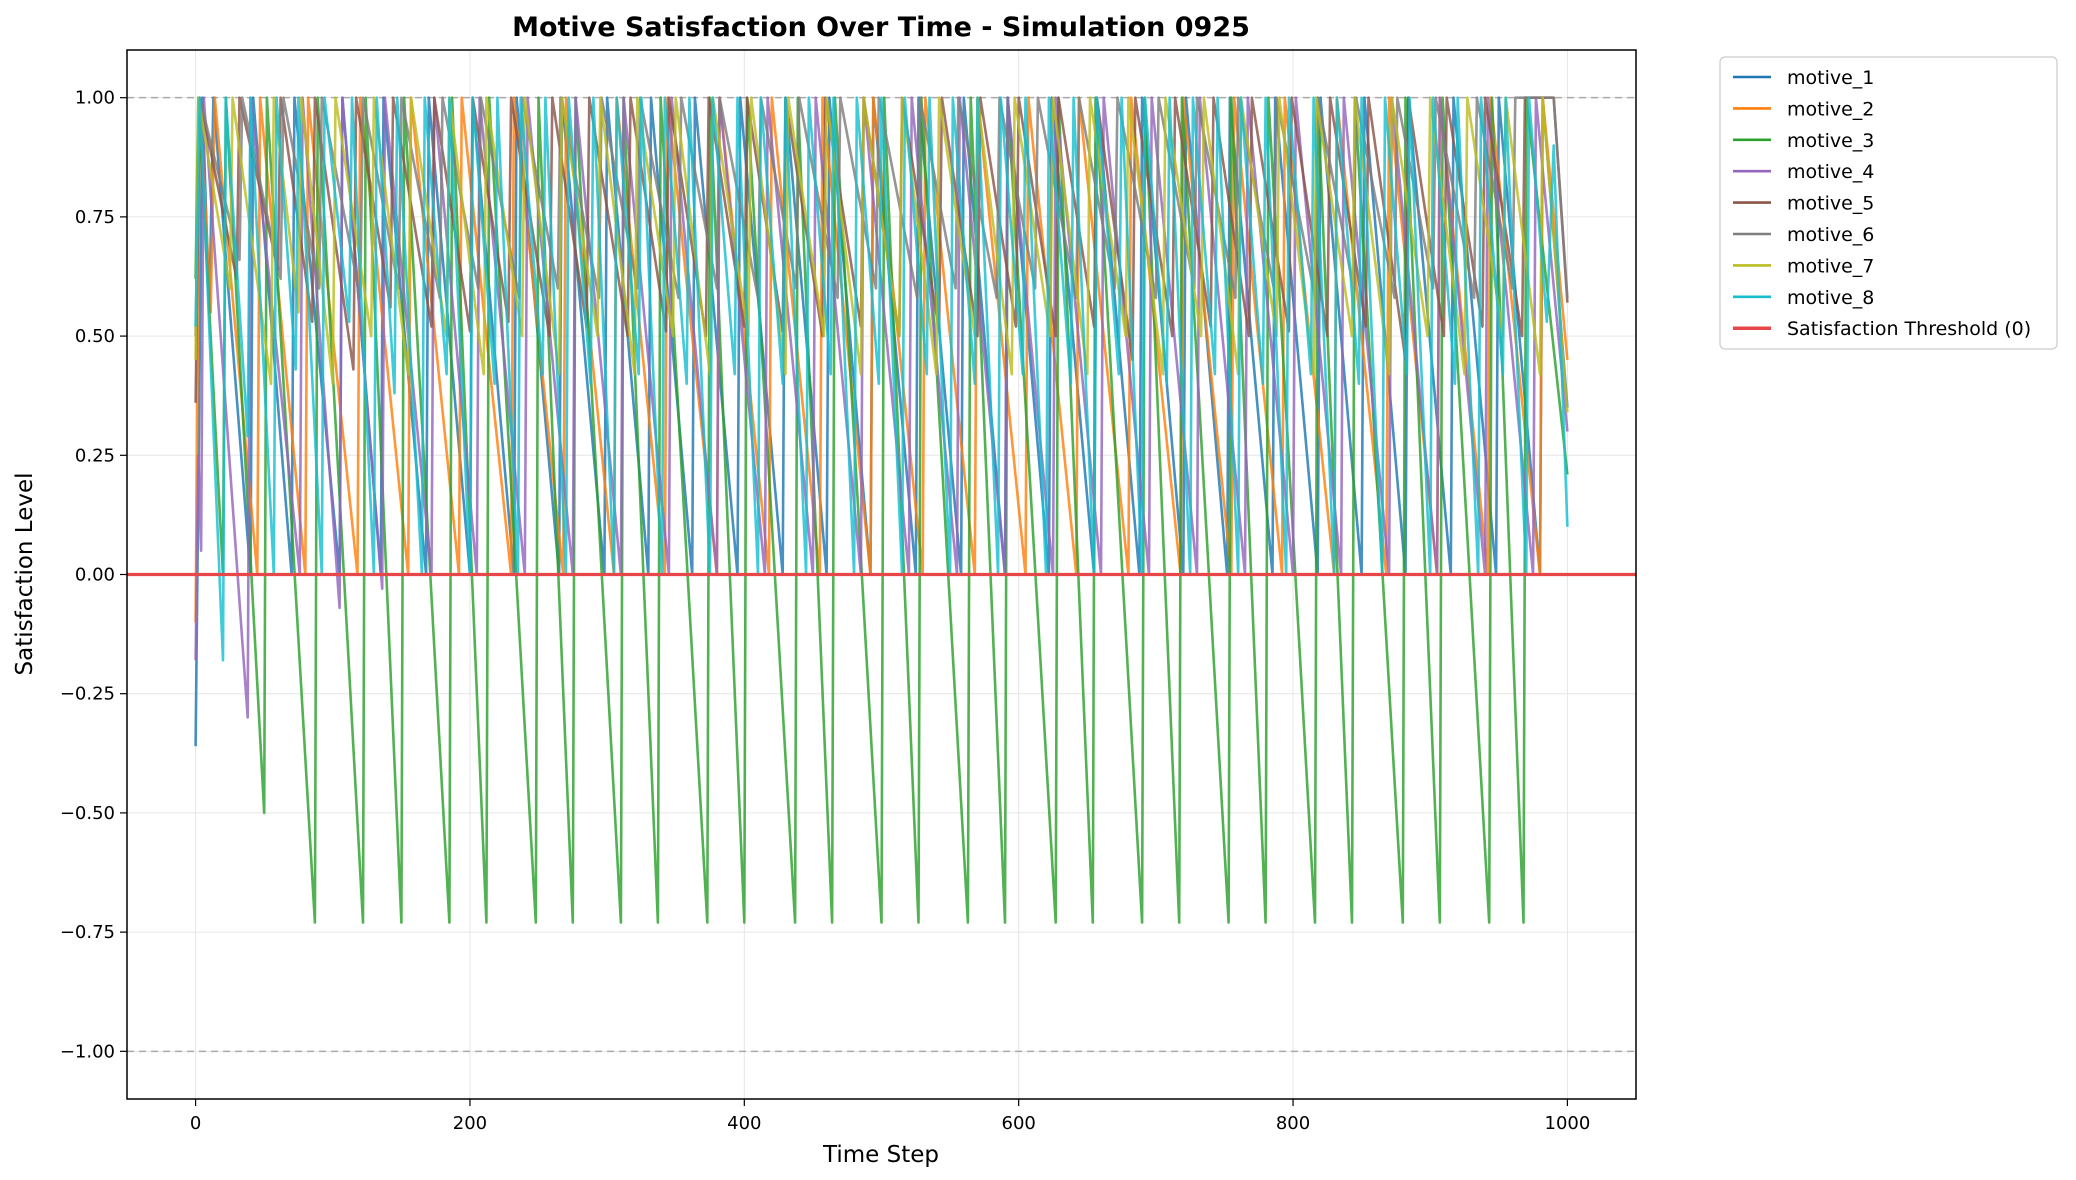  What do you see at coordinates (1909, 329) in the screenshot?
I see `legend-label: Satisfaction Threshold (0)` at bounding box center [1909, 329].